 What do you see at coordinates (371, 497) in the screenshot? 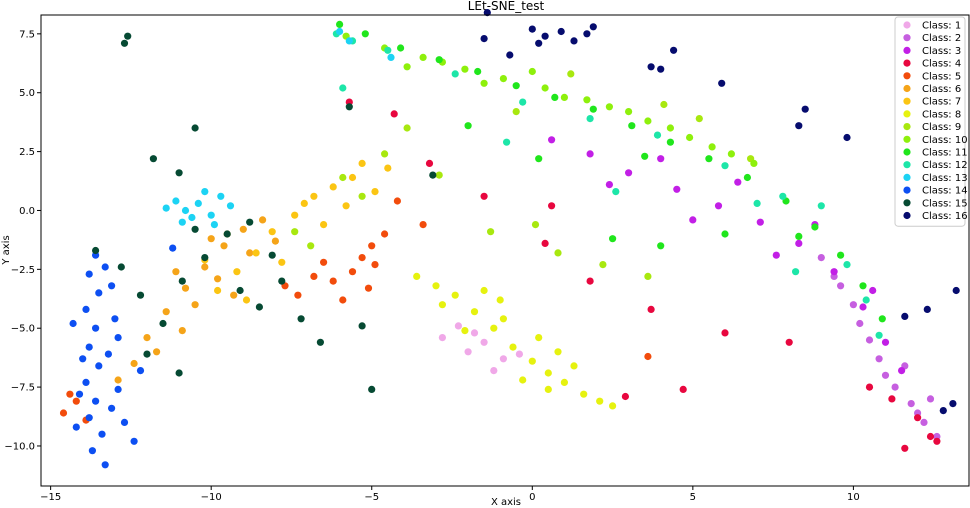
I see `x-tick-label: −5` at bounding box center [371, 497].